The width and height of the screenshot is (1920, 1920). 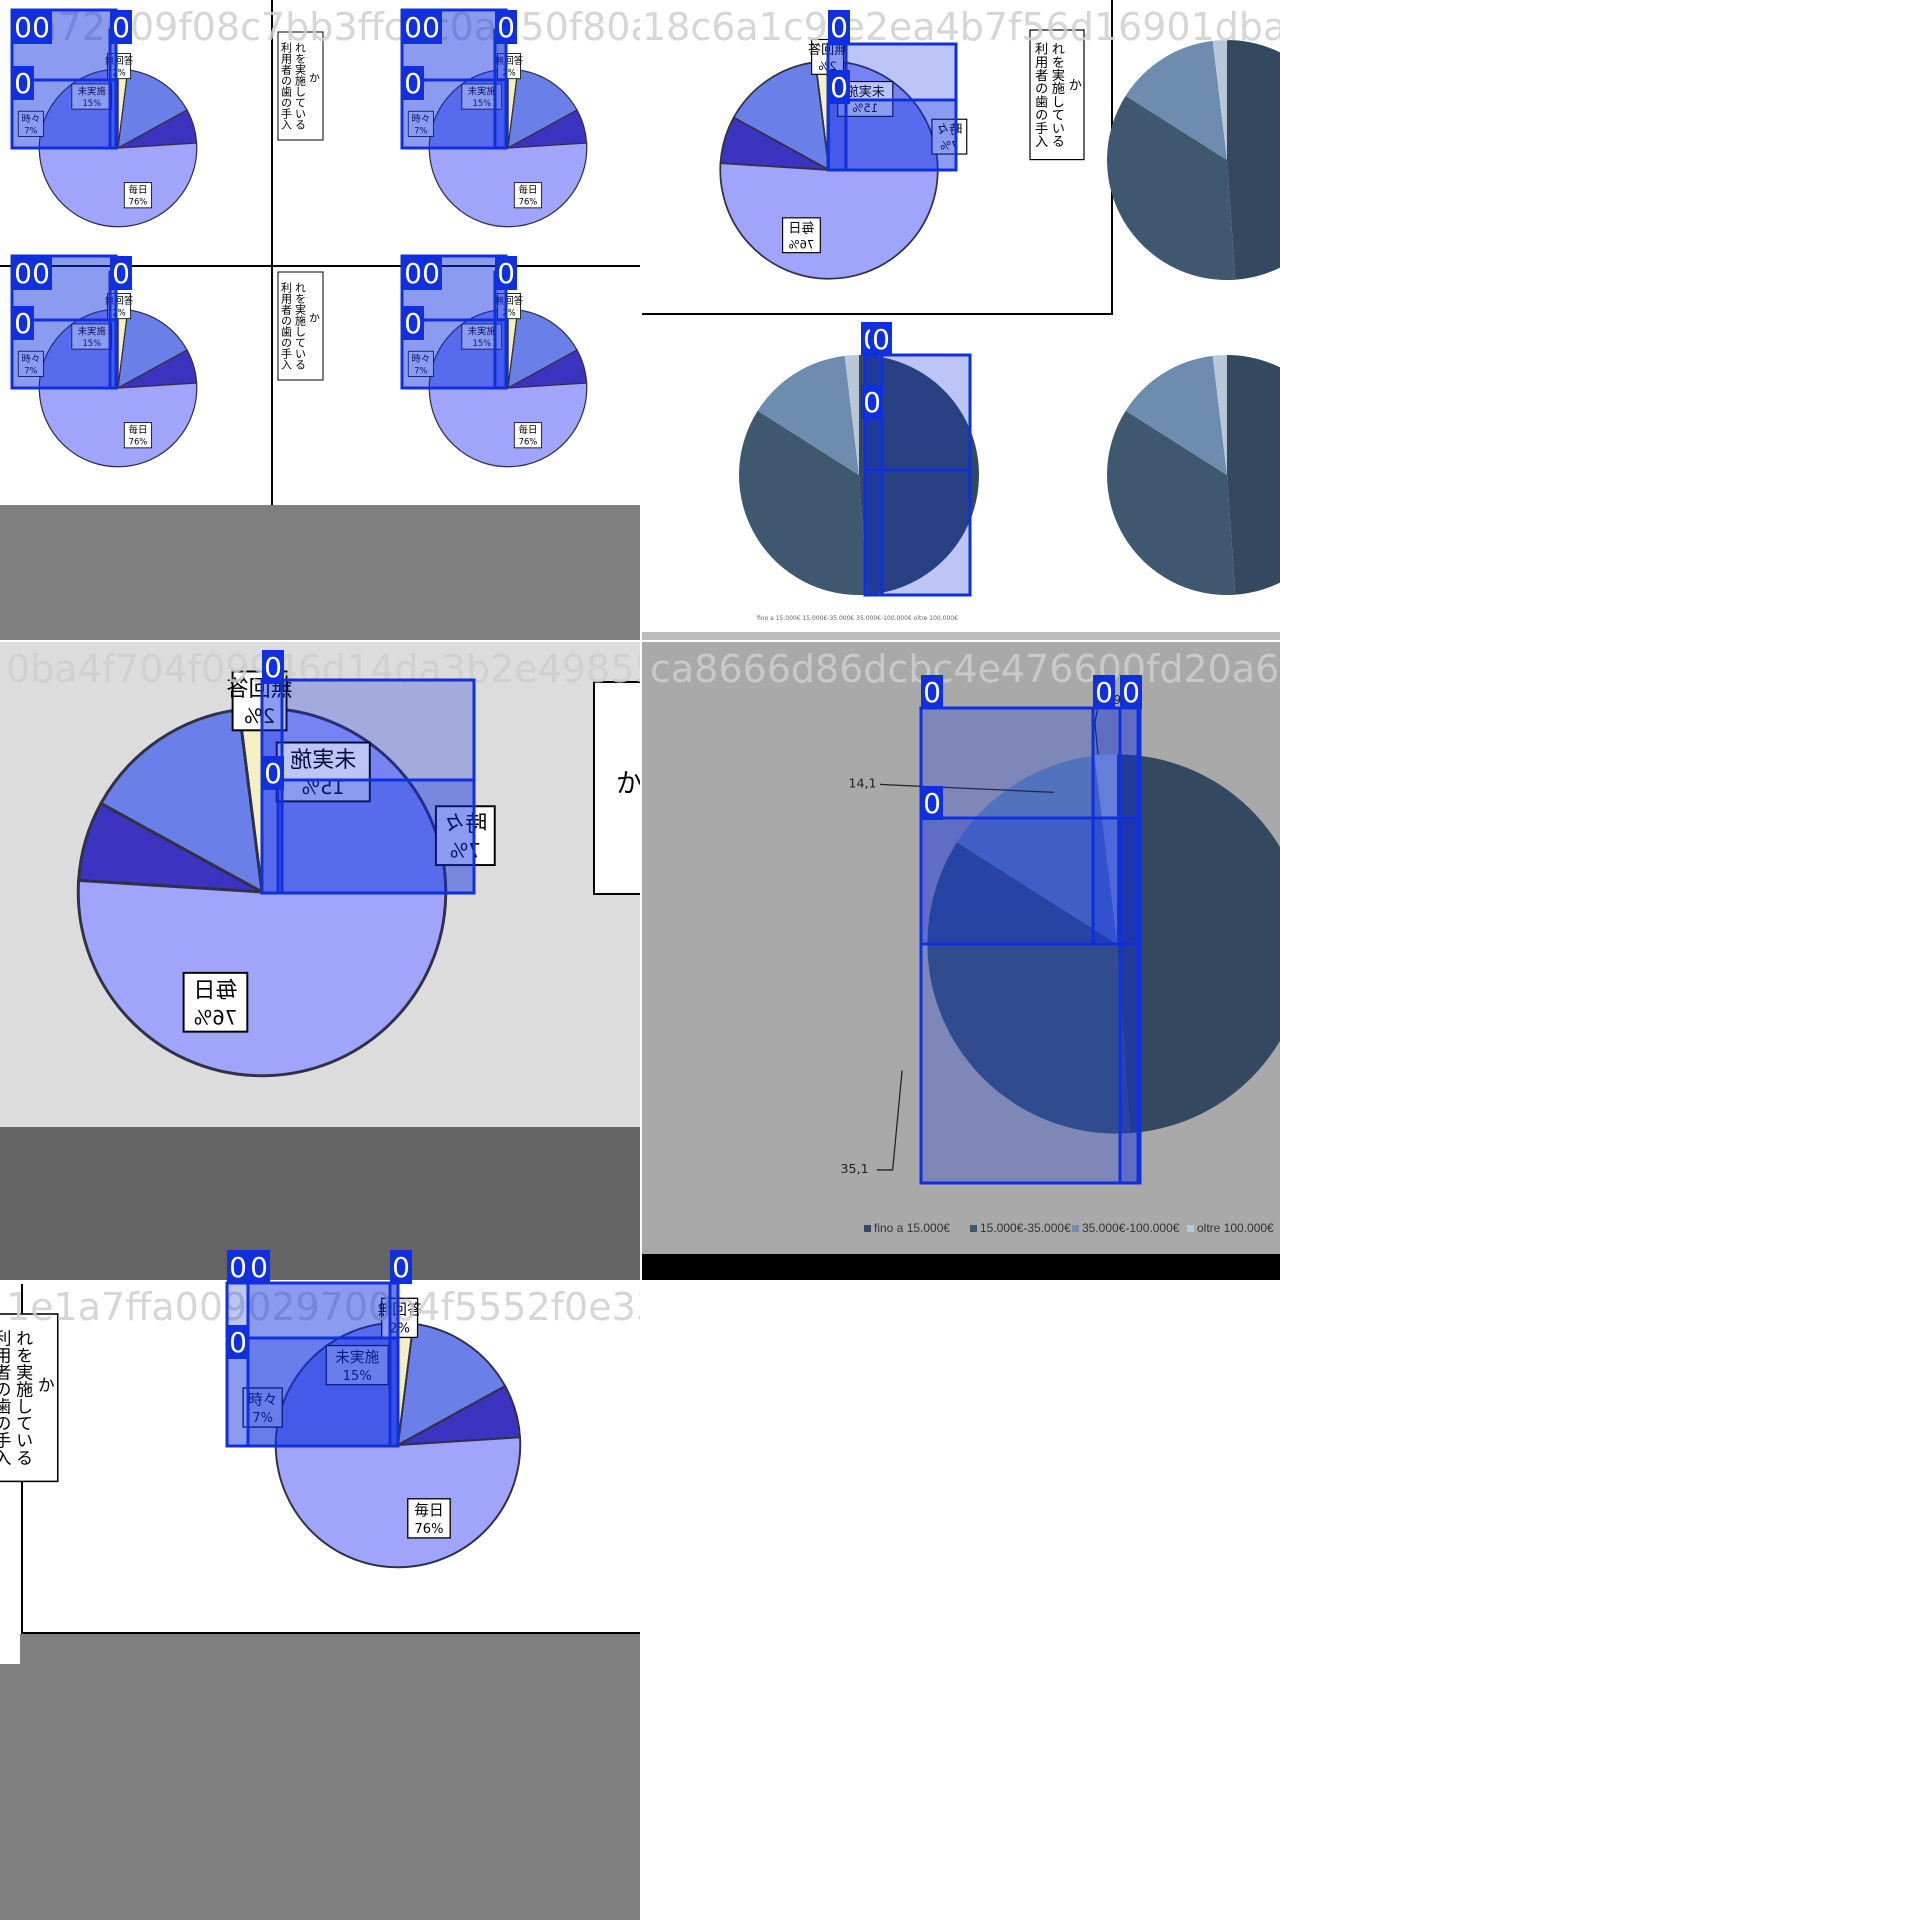 I want to click on legend-entry: 15.000€-35.000€, so click(x=1025, y=1228).